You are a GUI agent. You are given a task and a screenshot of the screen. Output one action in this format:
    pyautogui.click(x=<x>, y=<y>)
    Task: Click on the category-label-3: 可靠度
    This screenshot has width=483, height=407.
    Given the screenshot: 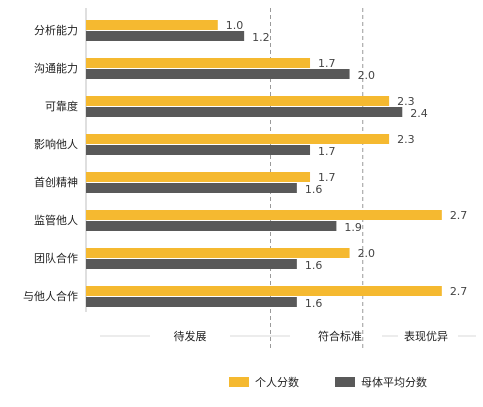 What is the action you would take?
    pyautogui.click(x=61, y=106)
    